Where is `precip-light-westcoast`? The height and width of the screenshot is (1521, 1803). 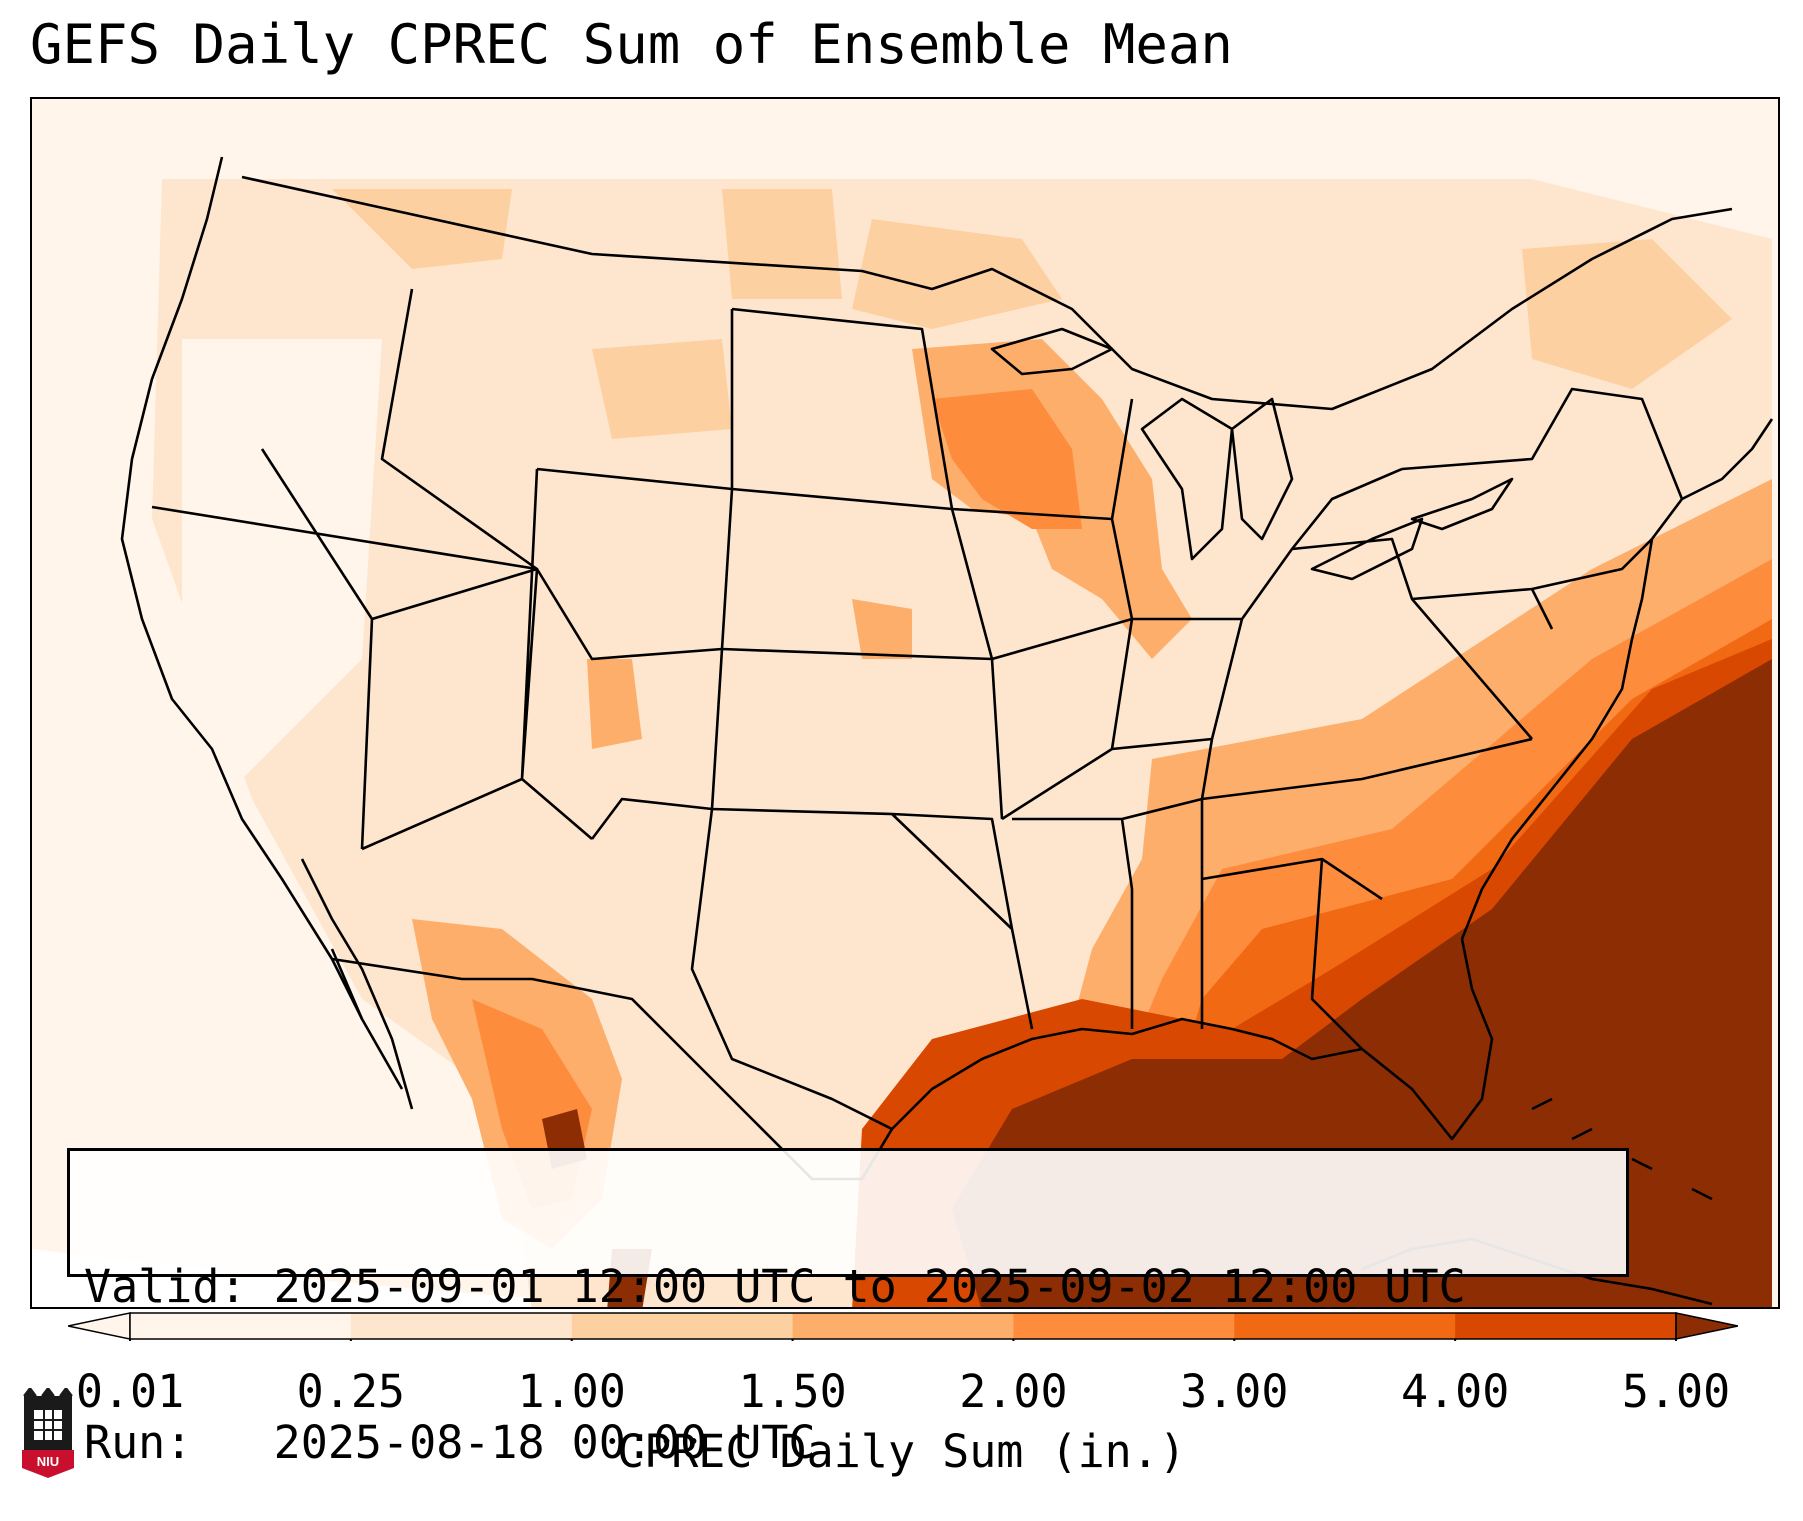
precip-light-westcoast is located at coordinates (282, 559).